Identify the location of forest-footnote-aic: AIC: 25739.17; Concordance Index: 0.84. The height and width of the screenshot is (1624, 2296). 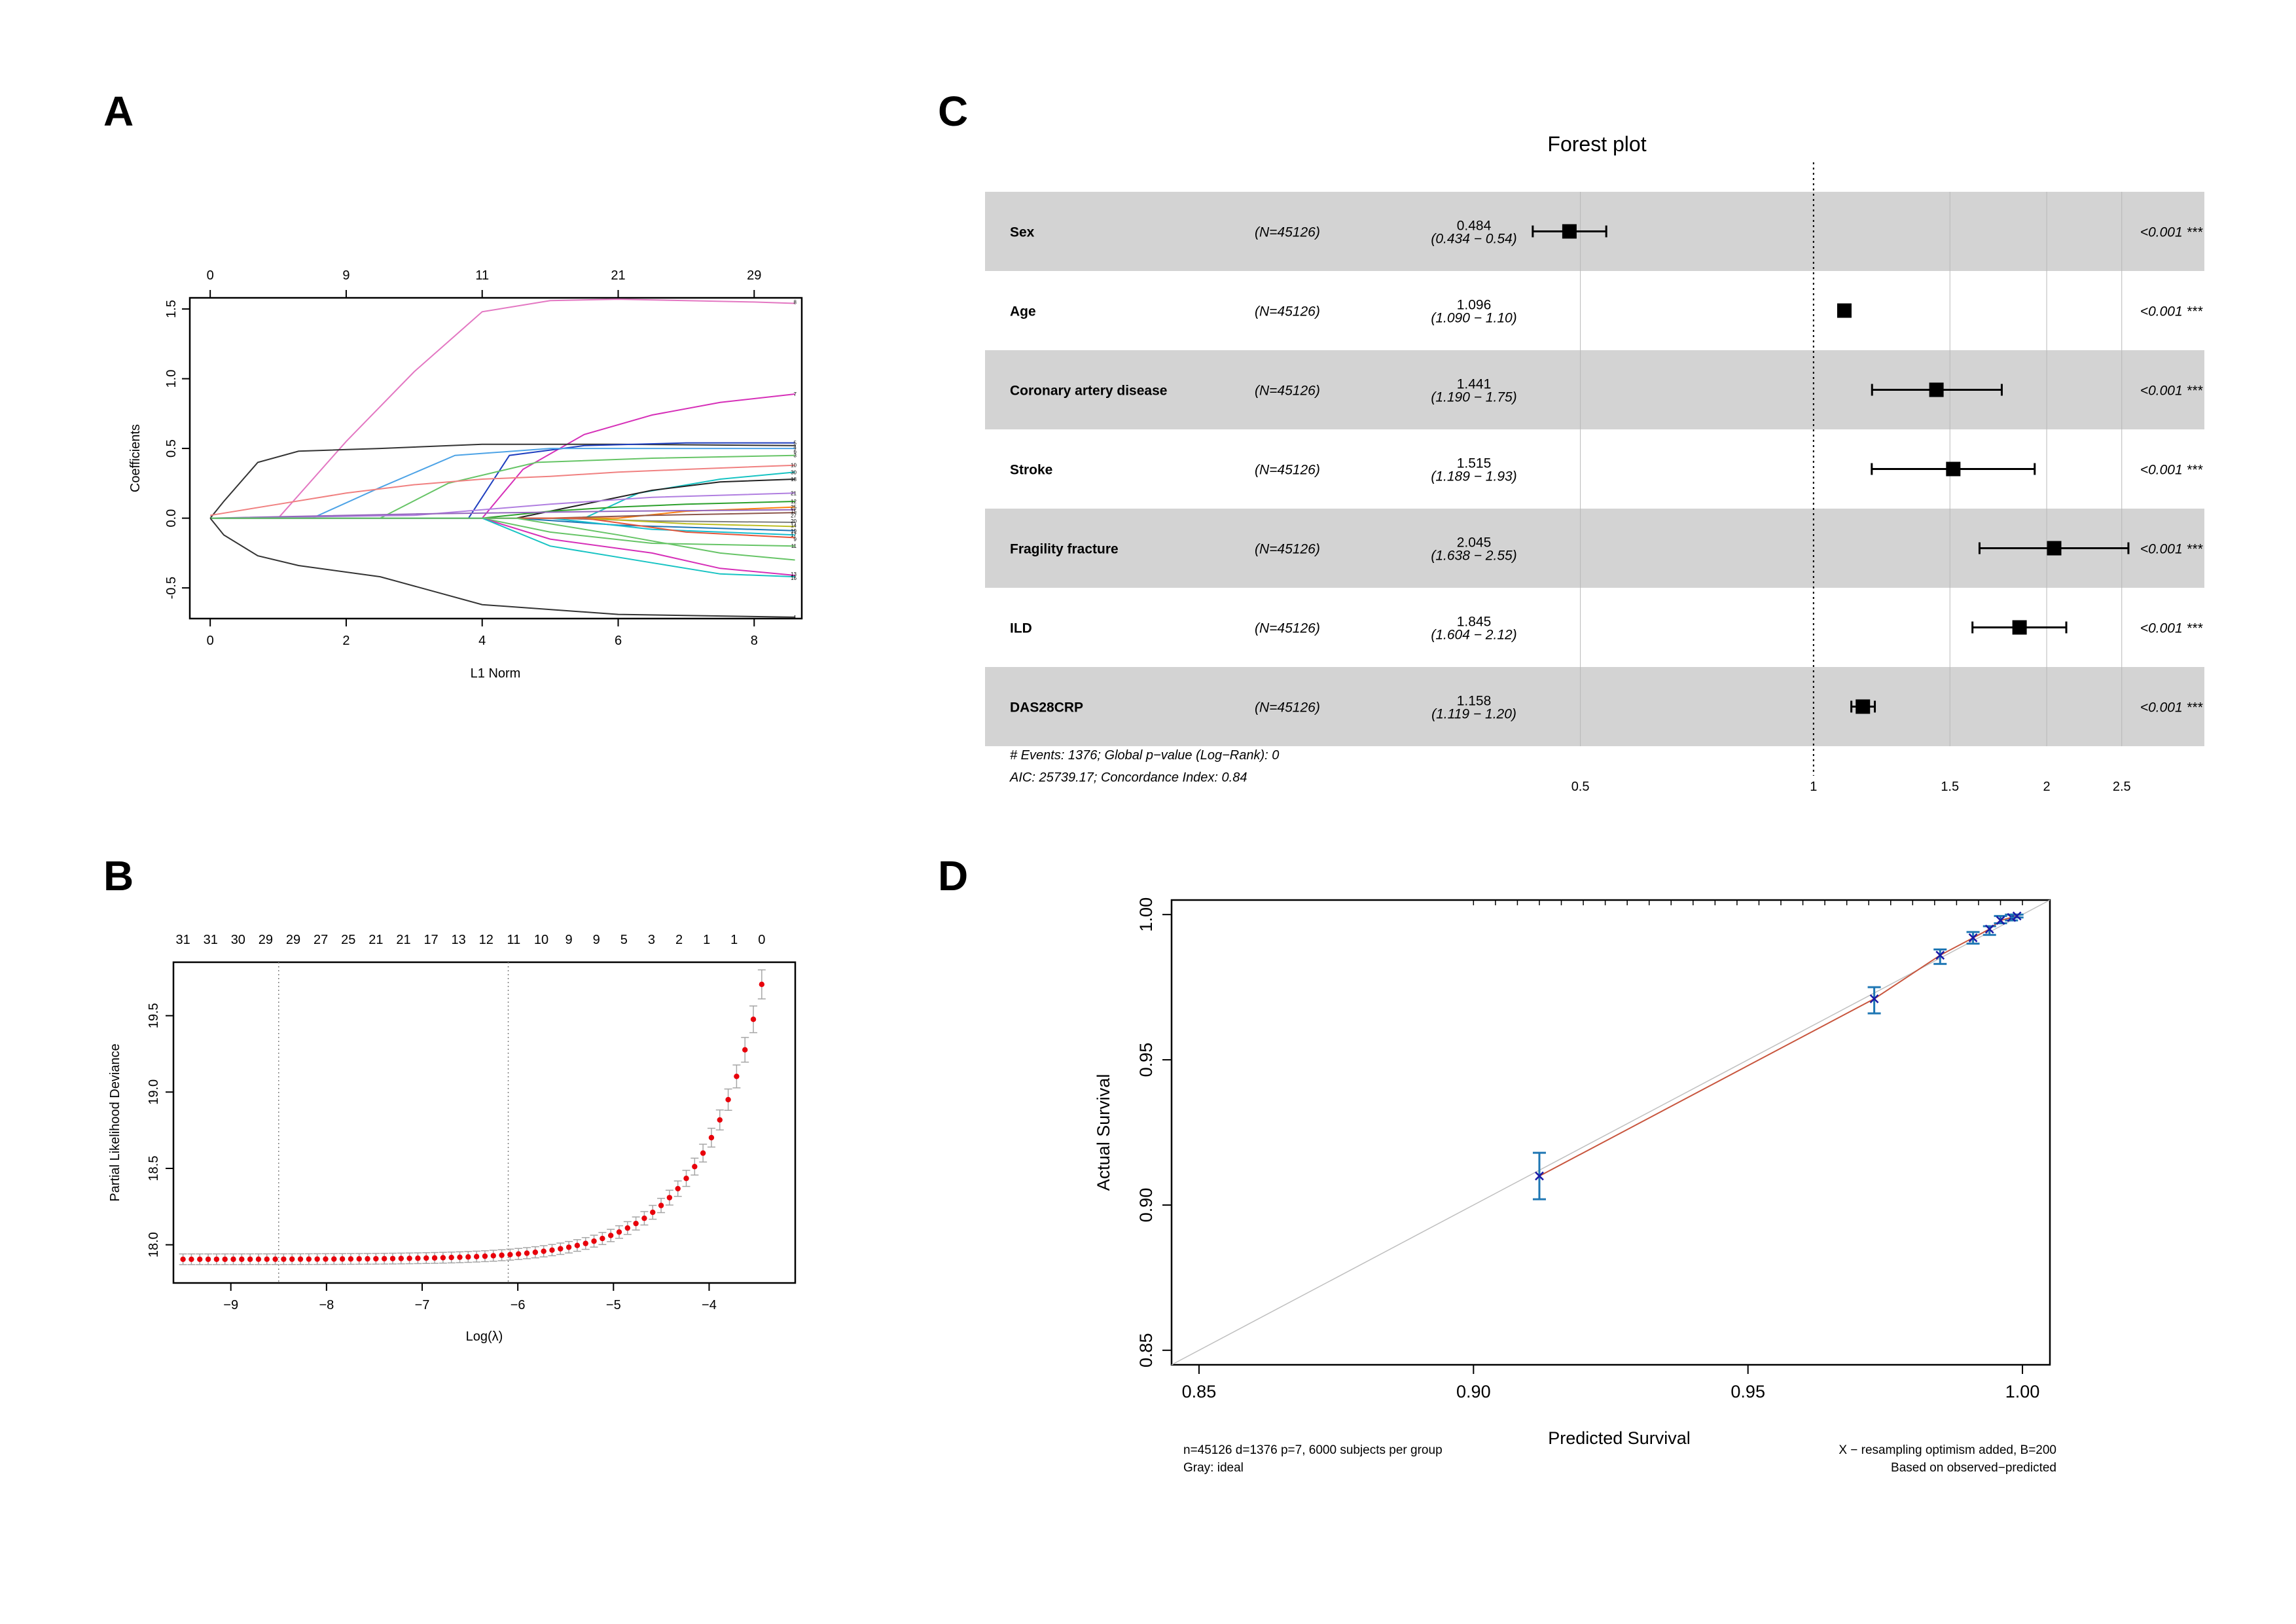
(1128, 777).